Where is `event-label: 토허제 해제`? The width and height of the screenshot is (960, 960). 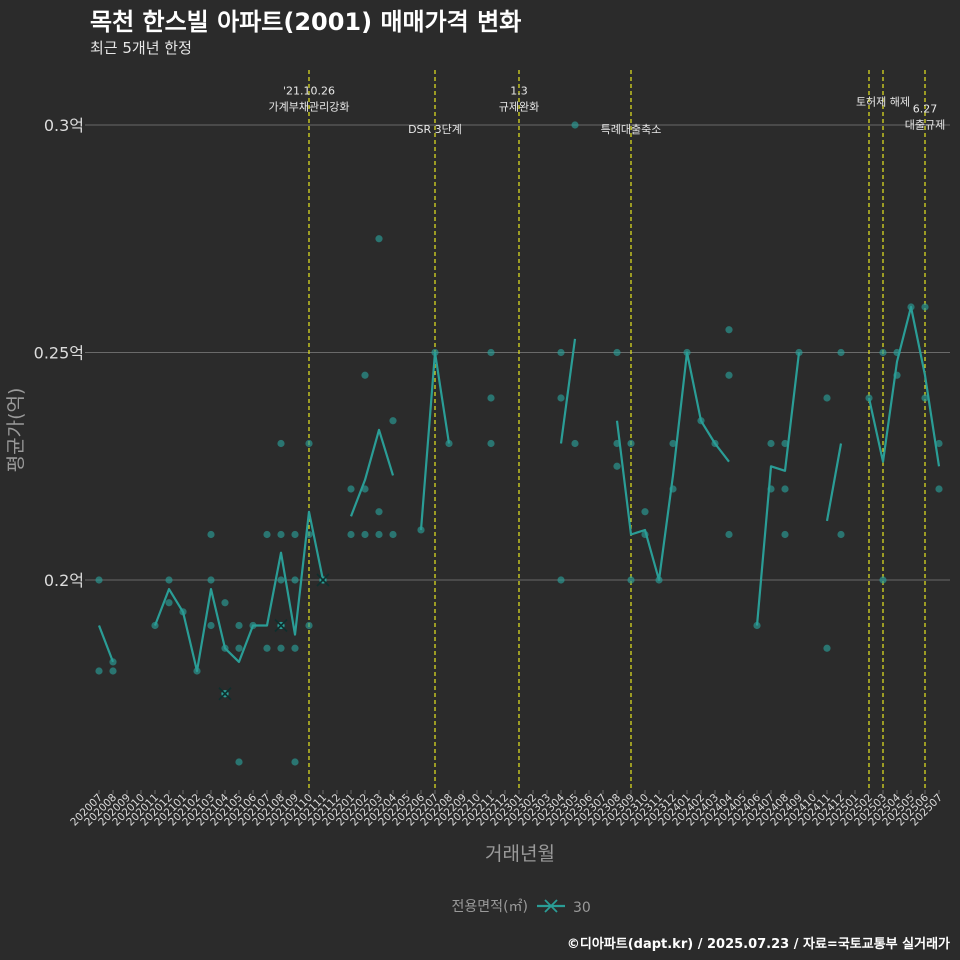 event-label: 토허제 해제 is located at coordinates (883, 102).